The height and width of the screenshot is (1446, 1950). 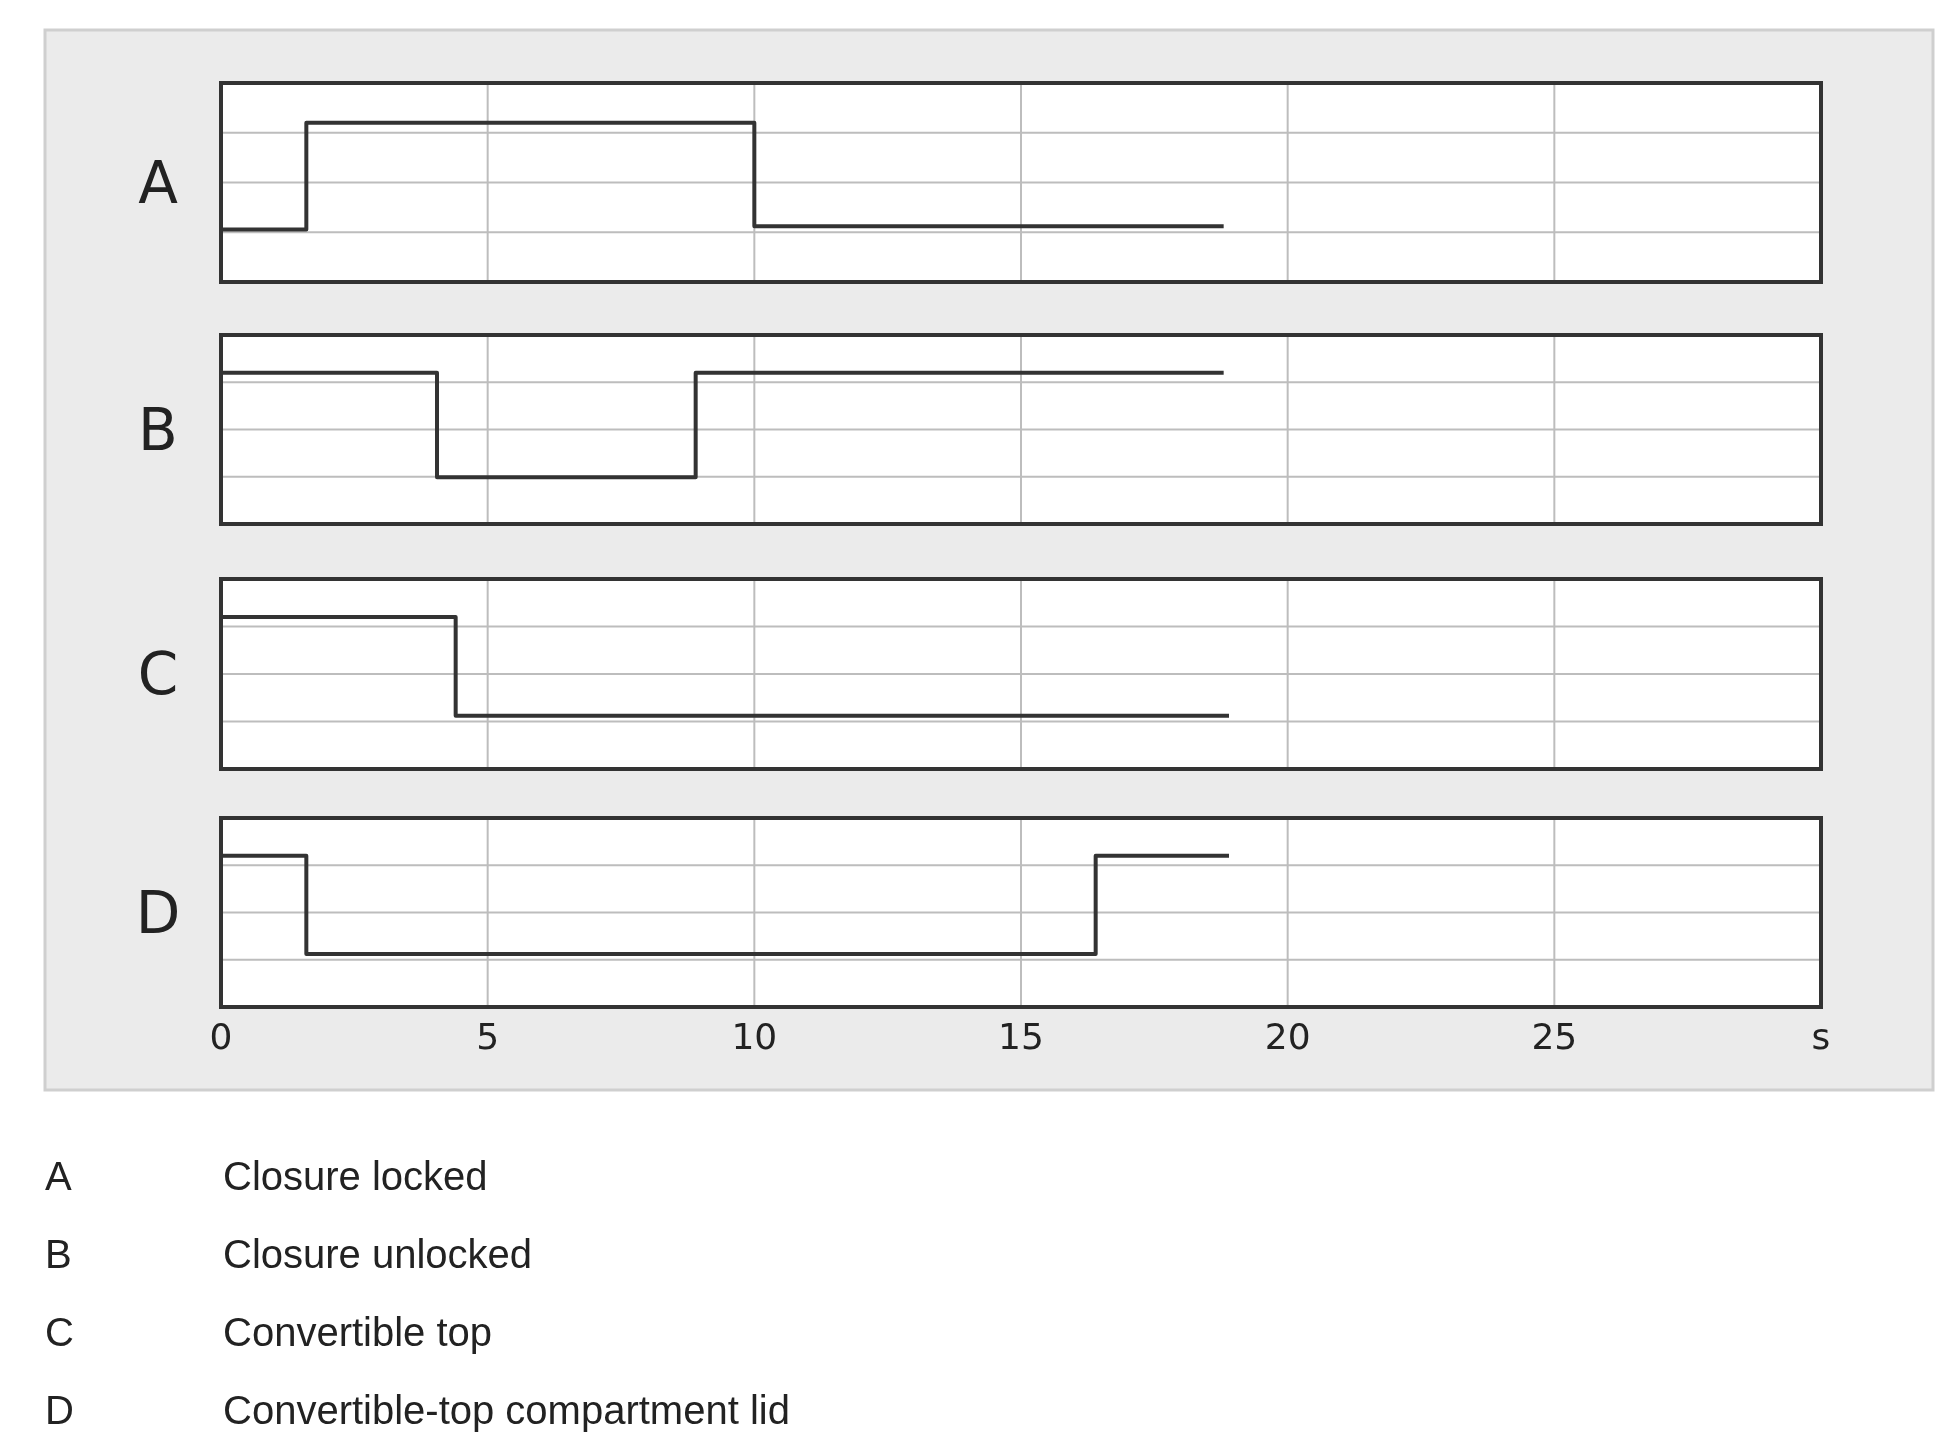 I want to click on y-axis-title: A, so click(x=158, y=182).